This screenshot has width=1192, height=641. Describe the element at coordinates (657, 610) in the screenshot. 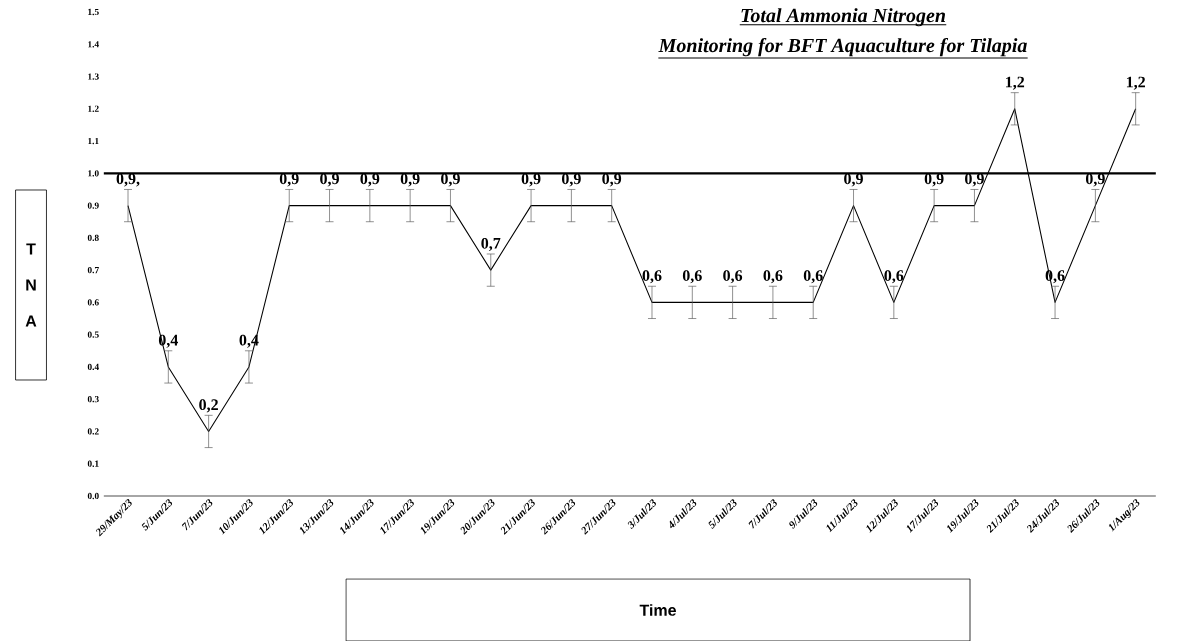

I see `x-axis-title: Time` at that location.